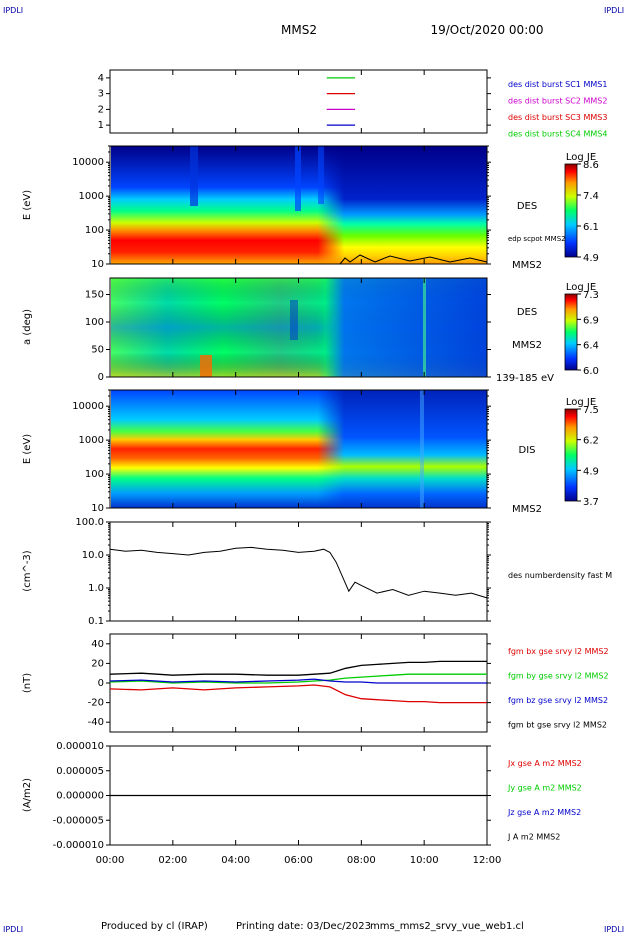 This screenshot has height=934, width=630. I want to click on y-tick-label: 40, so click(97, 644).